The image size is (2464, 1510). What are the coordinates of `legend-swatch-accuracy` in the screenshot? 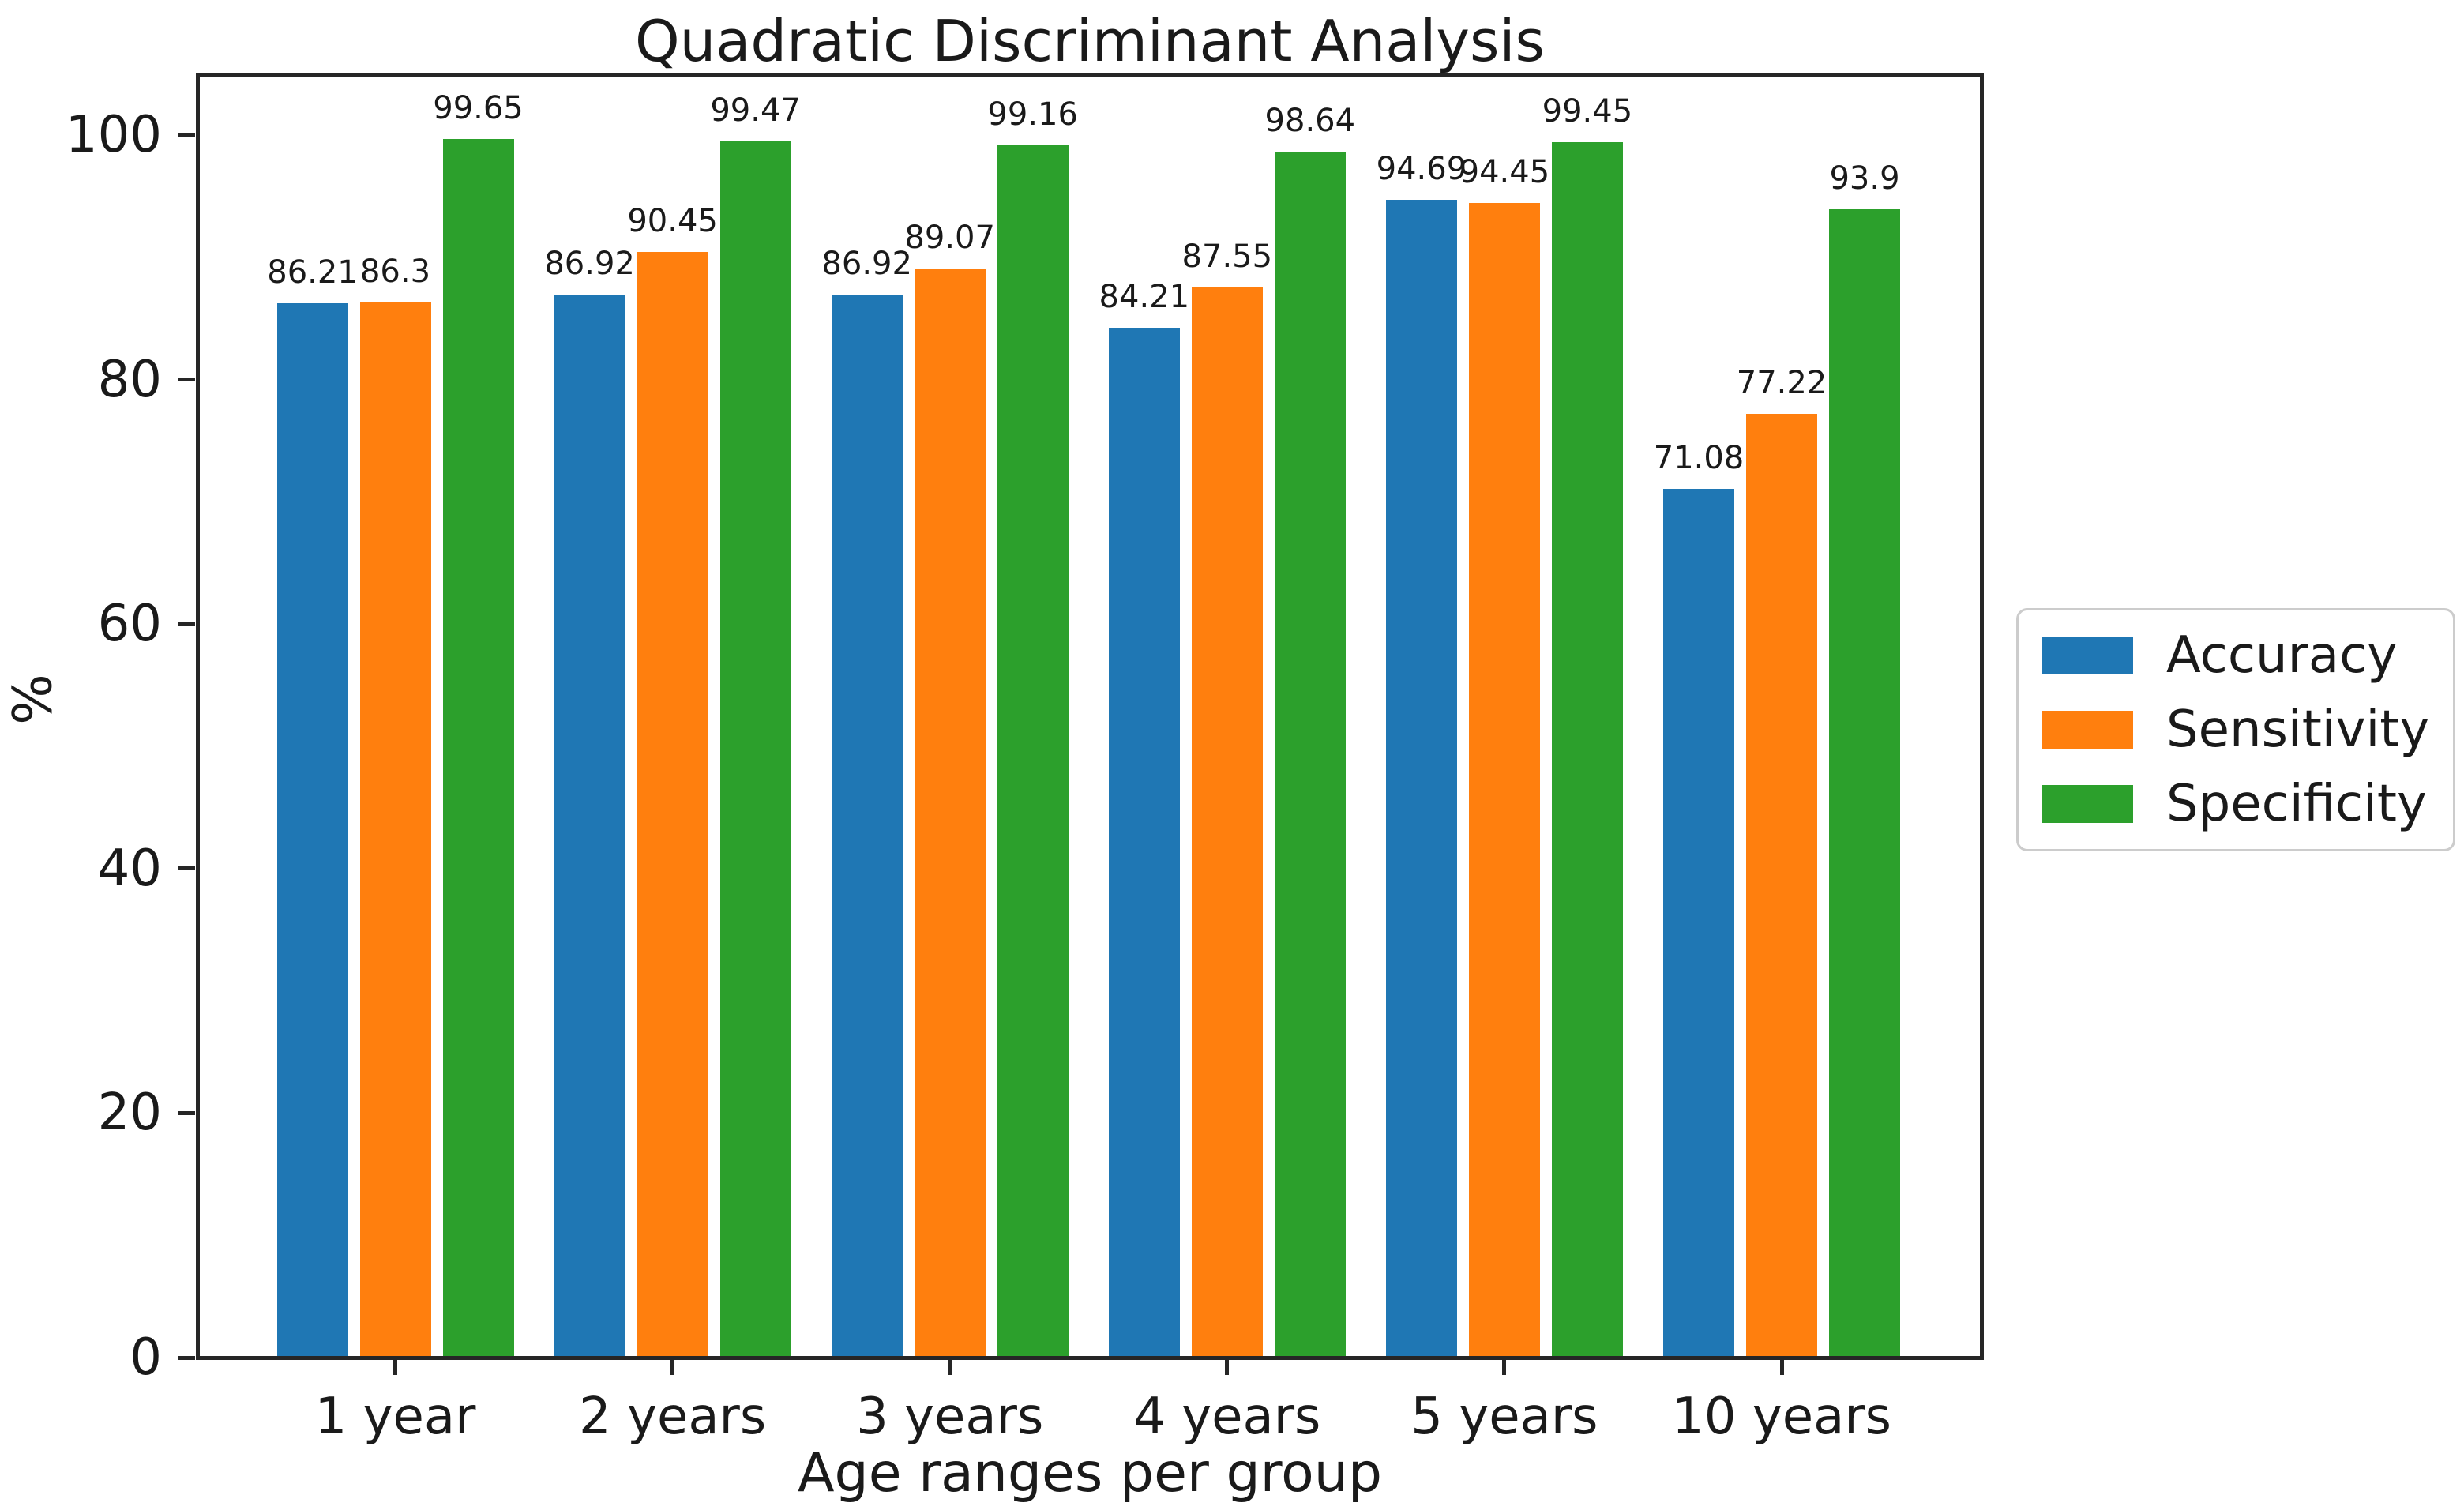 It's located at (2087, 656).